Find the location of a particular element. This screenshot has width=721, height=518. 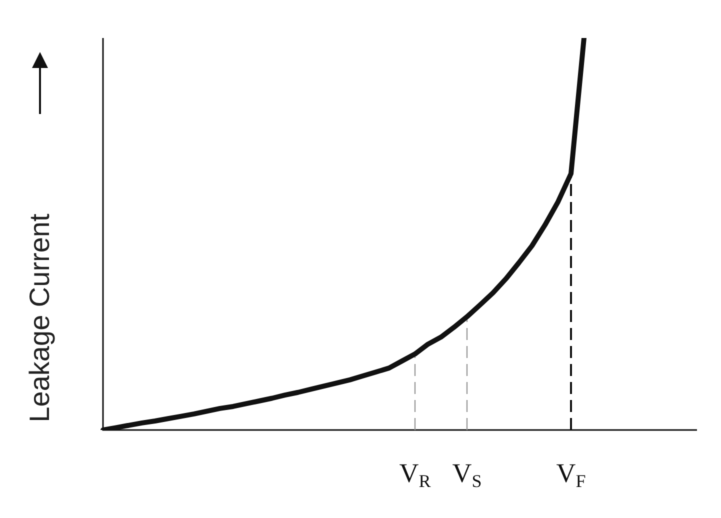

y-axis-title: Leakage Current is located at coordinates (40, 318).